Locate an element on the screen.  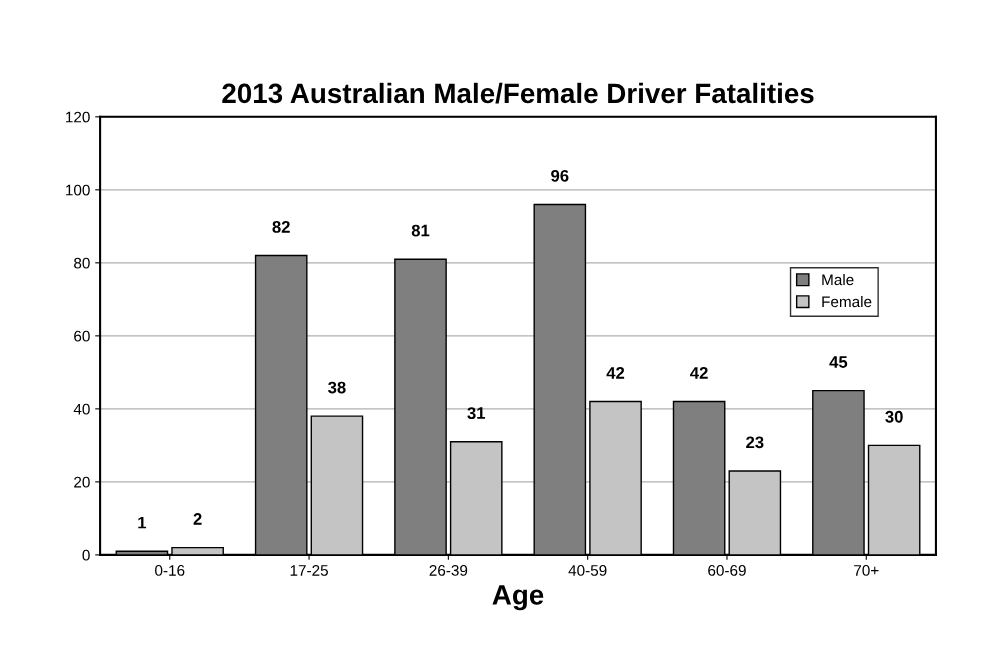
x-tick-label: 17-25 is located at coordinates (309, 570).